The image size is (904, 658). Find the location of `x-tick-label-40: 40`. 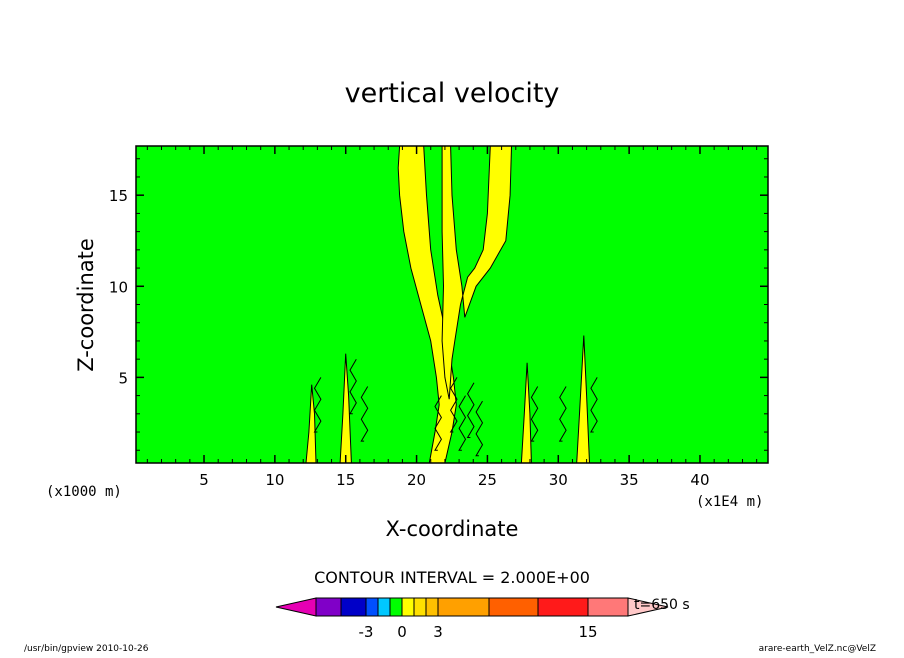

x-tick-label-40: 40 is located at coordinates (699, 480).